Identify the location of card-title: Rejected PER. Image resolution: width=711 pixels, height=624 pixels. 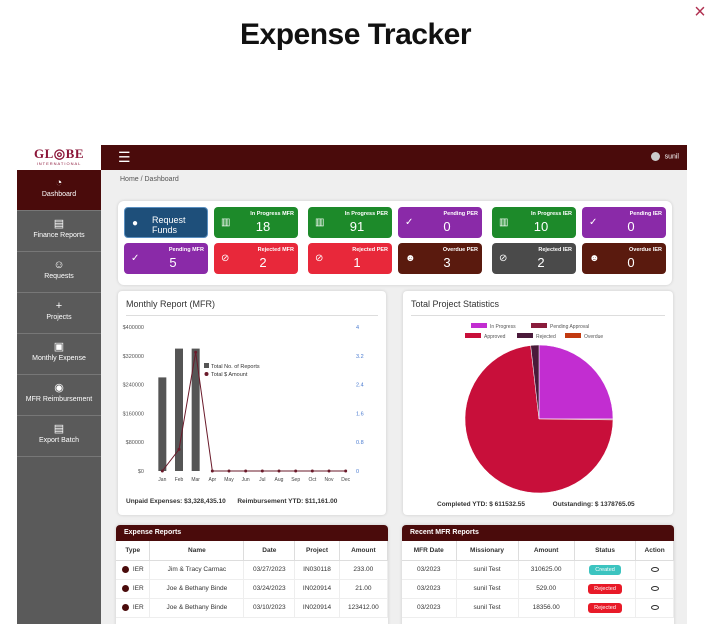
(370, 250).